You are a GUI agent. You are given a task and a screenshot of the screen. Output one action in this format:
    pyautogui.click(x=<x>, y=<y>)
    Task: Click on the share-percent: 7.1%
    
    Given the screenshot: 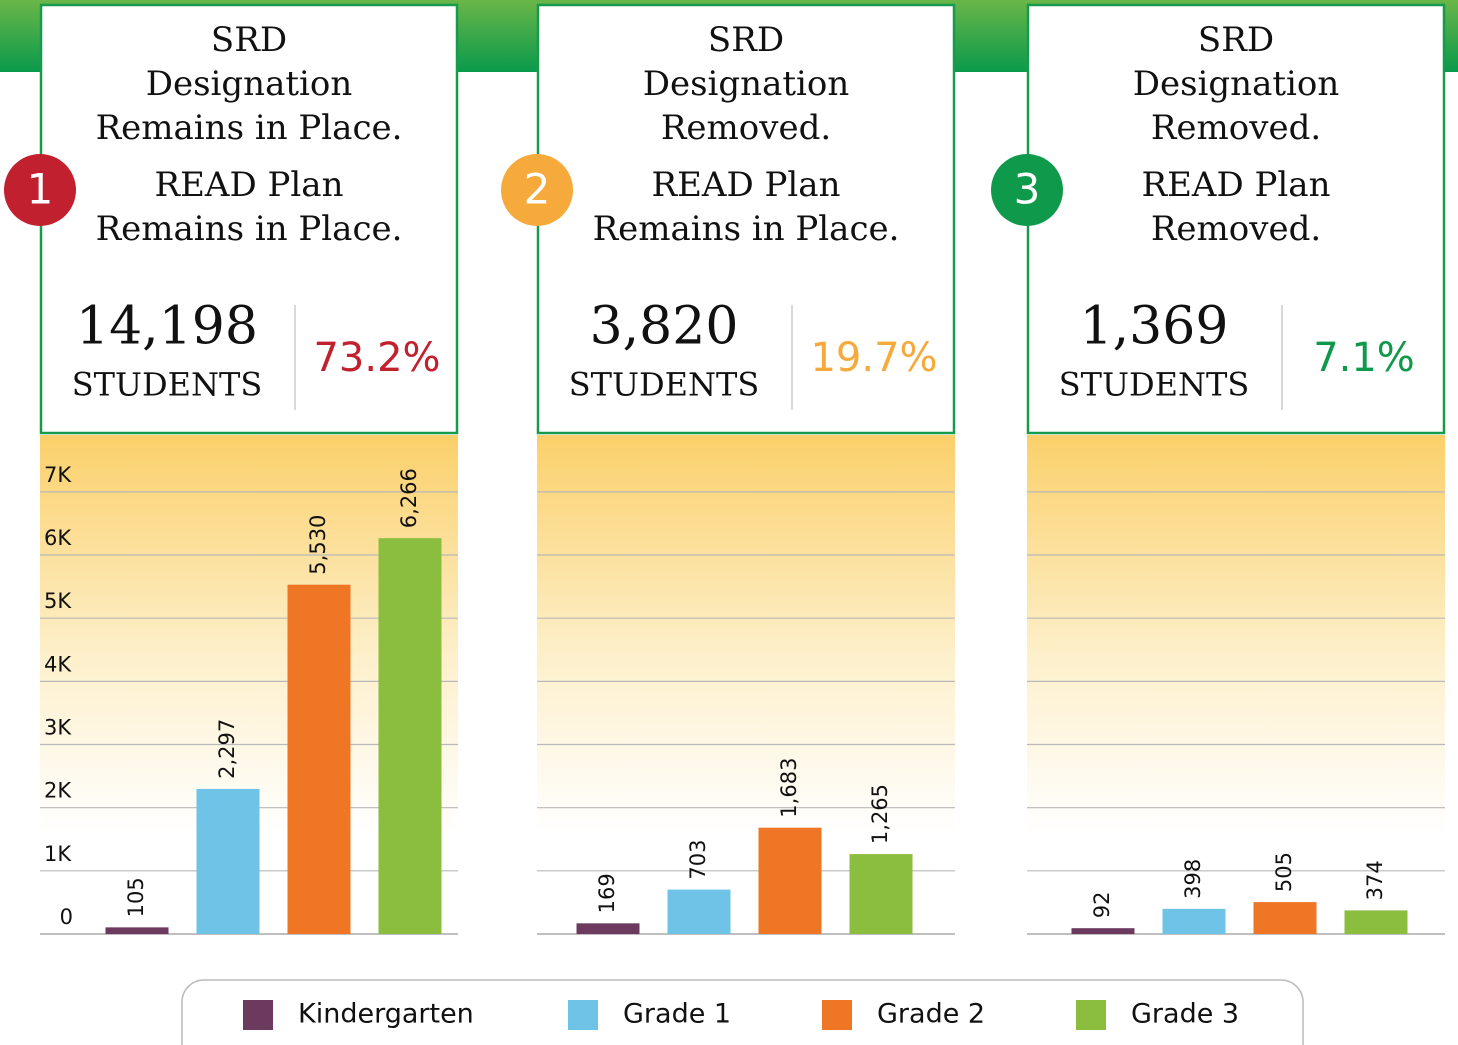 What is the action you would take?
    pyautogui.click(x=1364, y=358)
    